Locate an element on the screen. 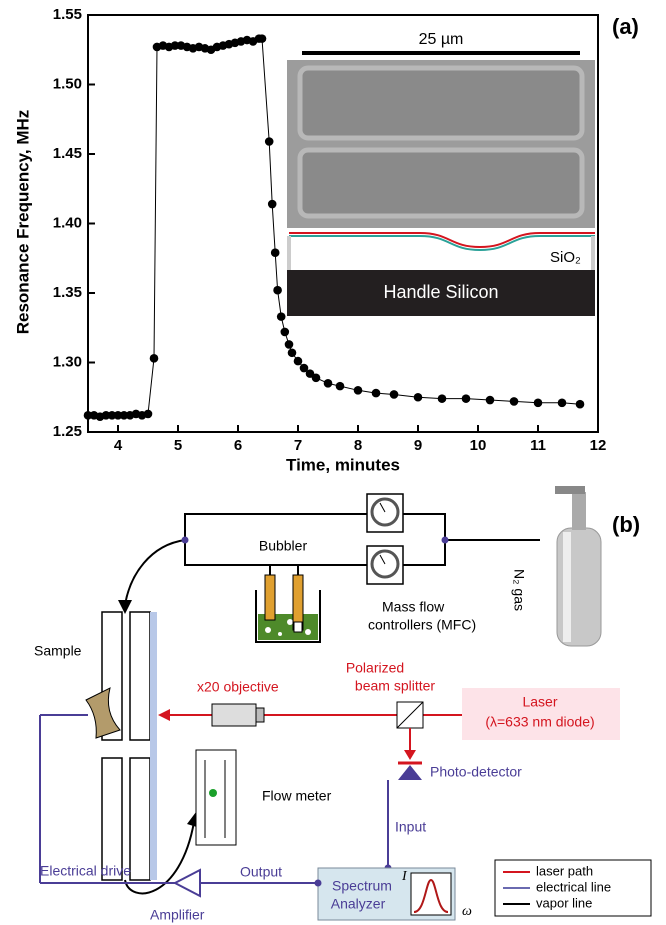  laser-label: (λ=633 nm diode) is located at coordinates (539, 722).